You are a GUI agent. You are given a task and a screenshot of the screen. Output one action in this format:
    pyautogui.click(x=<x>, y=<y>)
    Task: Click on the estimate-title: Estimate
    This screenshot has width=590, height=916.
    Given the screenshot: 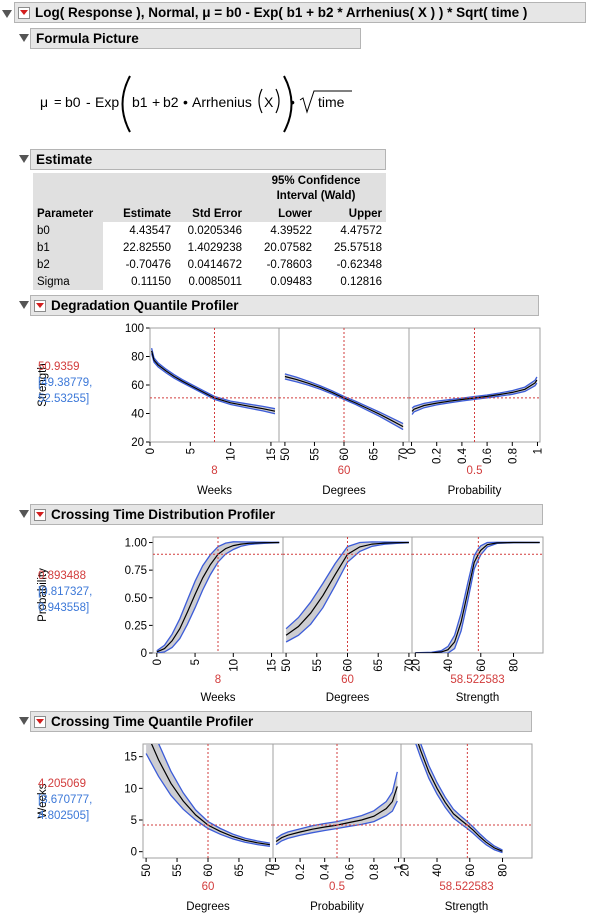 What is the action you would take?
    pyautogui.click(x=64, y=159)
    